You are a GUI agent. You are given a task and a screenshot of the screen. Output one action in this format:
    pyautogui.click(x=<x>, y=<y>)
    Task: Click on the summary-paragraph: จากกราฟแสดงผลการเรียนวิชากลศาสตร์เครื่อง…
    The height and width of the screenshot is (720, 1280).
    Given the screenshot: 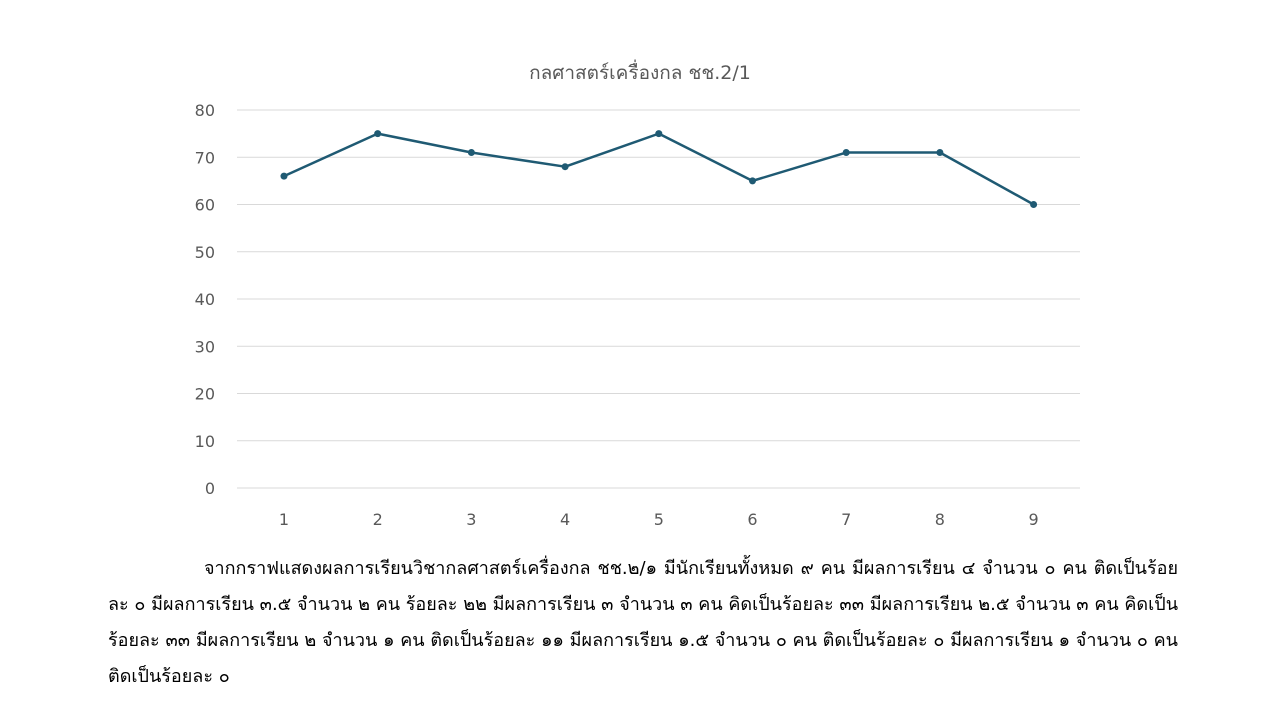 What is the action you would take?
    pyautogui.click(x=643, y=622)
    